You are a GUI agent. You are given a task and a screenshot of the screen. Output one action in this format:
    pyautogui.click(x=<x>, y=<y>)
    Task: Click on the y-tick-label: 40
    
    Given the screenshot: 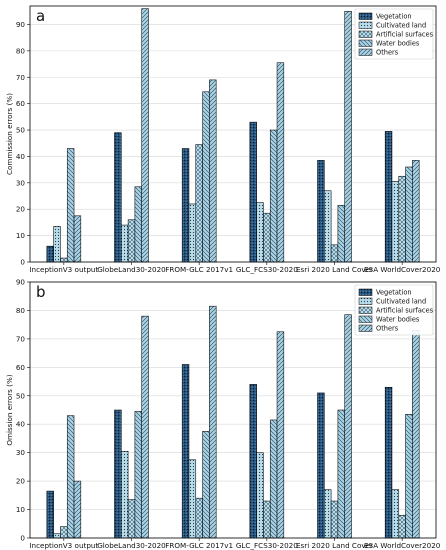 What is the action you would take?
    pyautogui.click(x=21, y=424)
    